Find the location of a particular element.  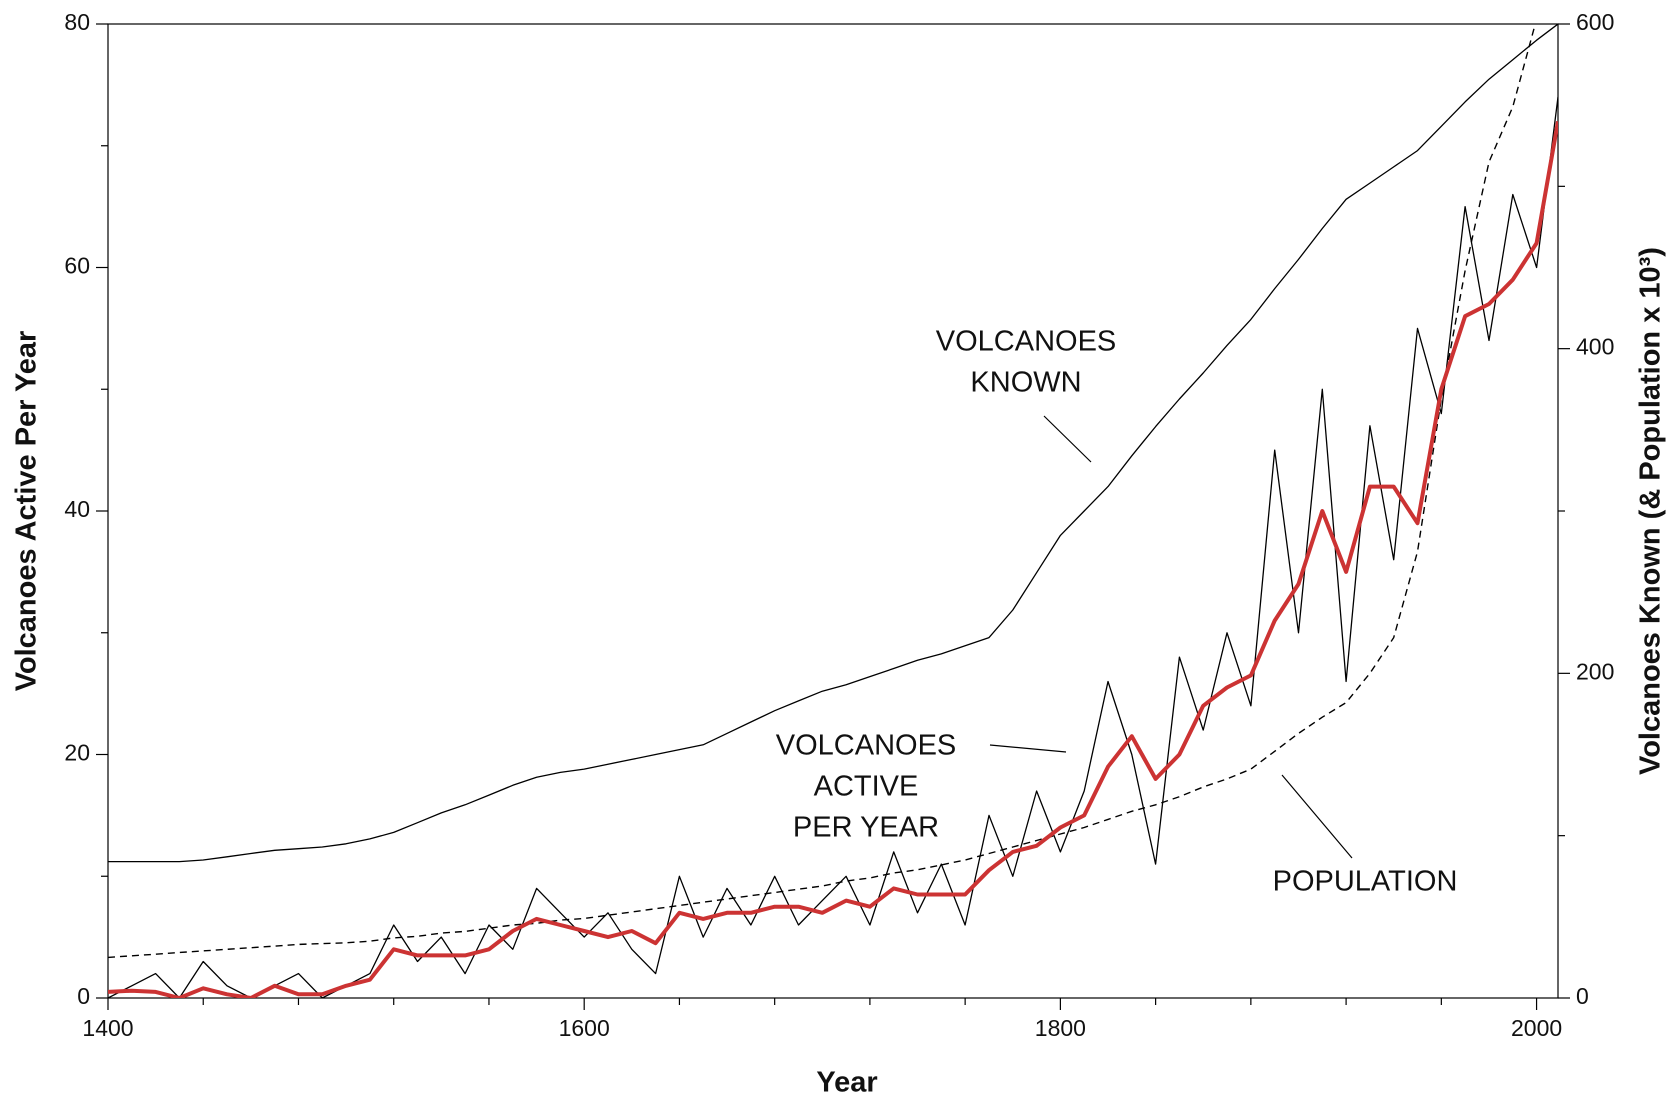

x-tick-label: 1800 is located at coordinates (1060, 1028).